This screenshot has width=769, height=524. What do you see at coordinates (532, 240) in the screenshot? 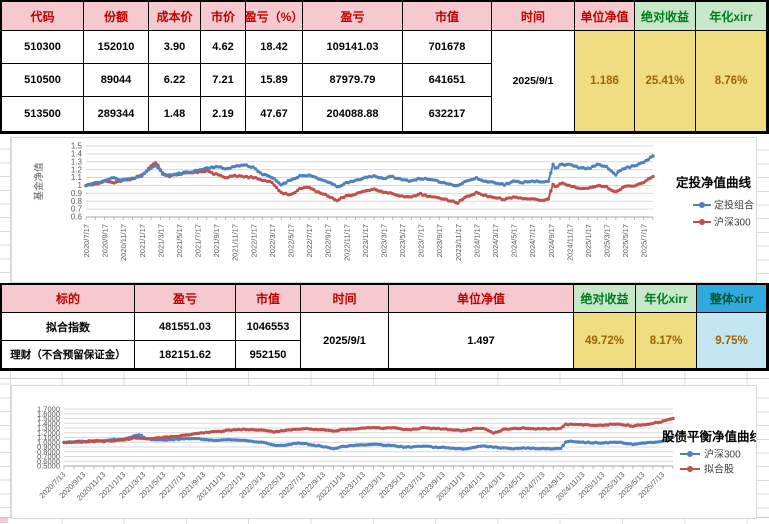
I see `svg-text: 2024/7/17` at bounding box center [532, 240].